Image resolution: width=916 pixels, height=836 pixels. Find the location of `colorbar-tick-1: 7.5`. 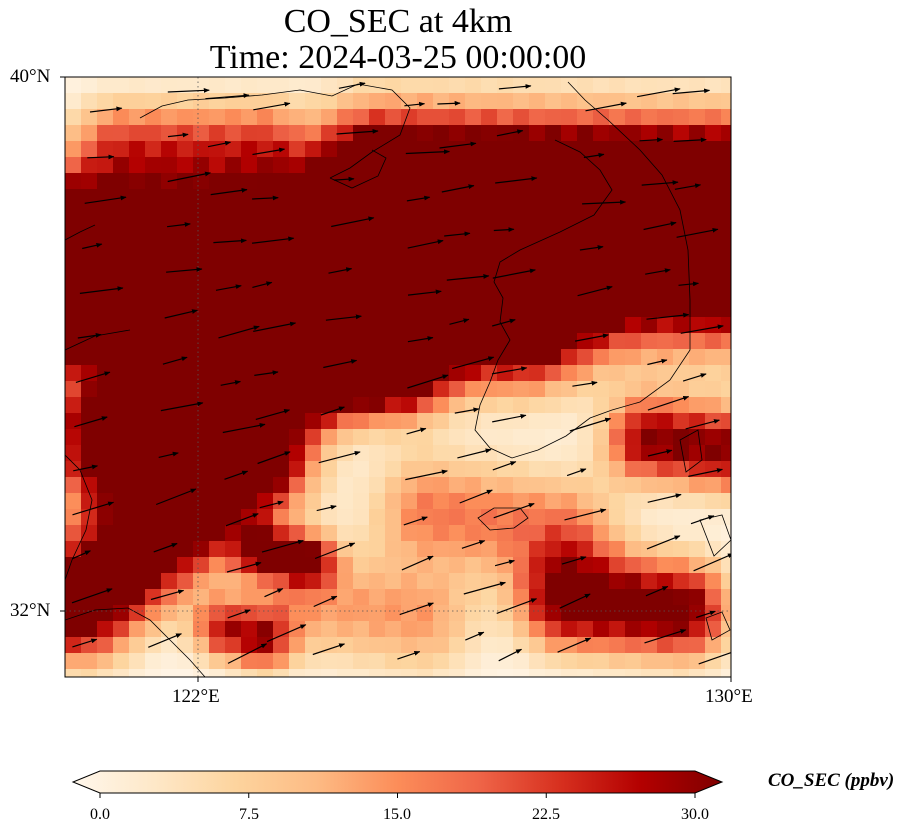

colorbar-tick-1: 7.5 is located at coordinates (249, 814).